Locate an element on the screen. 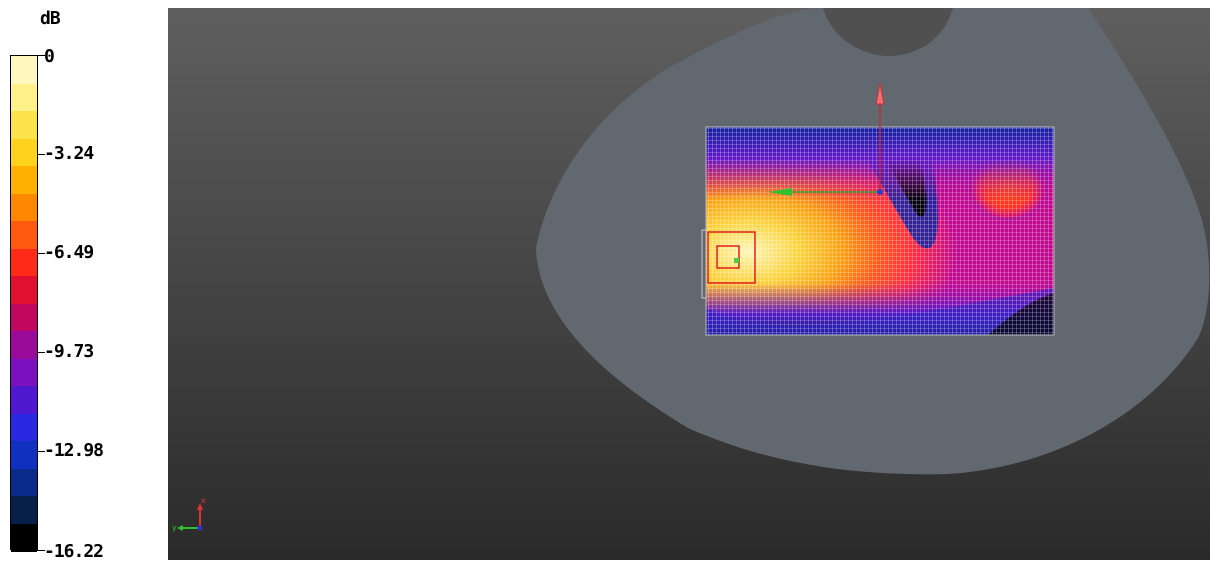 Image resolution: width=1210 pixels, height=562 pixels. zoom-scan-inner is located at coordinates (728, 257).